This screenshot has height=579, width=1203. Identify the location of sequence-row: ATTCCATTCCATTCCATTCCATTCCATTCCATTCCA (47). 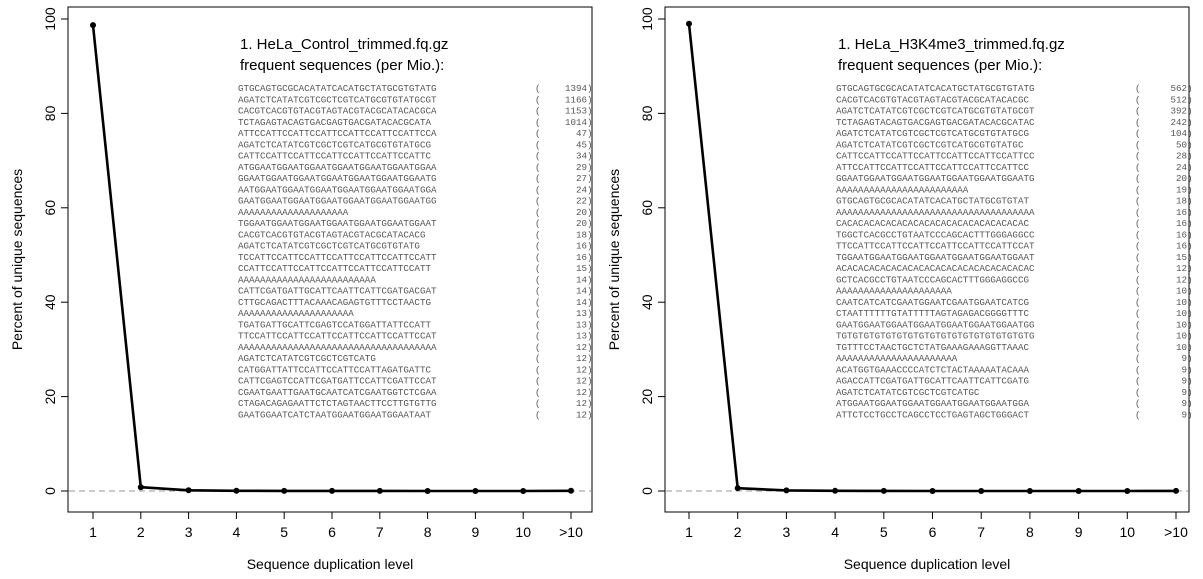
(415, 133).